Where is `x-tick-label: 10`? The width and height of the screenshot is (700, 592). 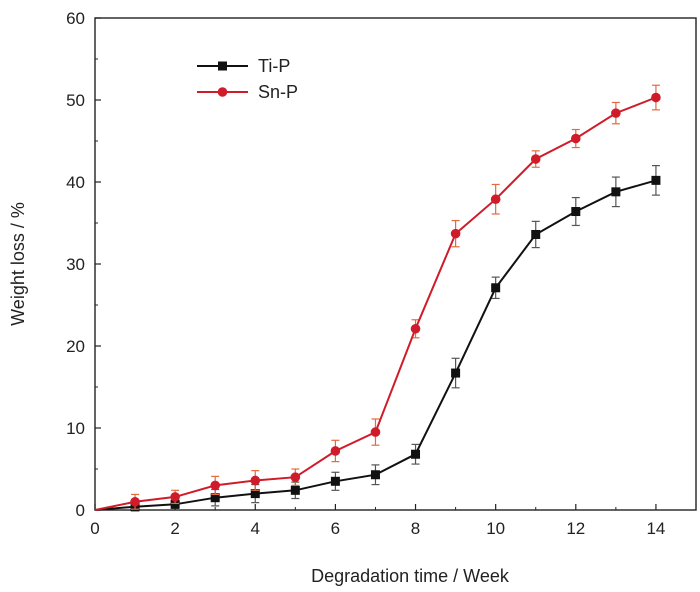 x-tick-label: 10 is located at coordinates (495, 528).